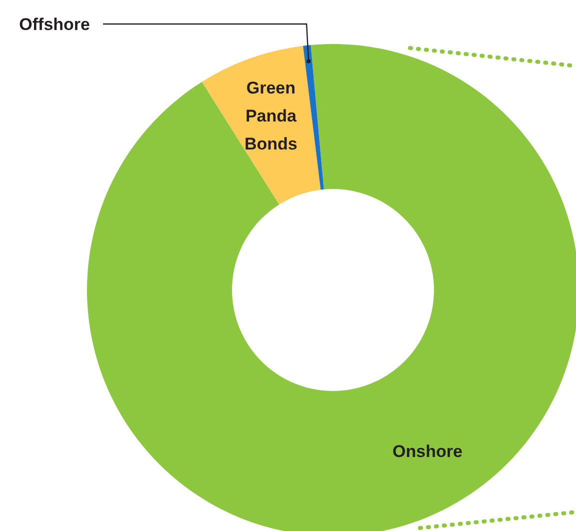 The width and height of the screenshot is (576, 531). I want to click on slice-label: Green Panda Bonds, so click(271, 116).